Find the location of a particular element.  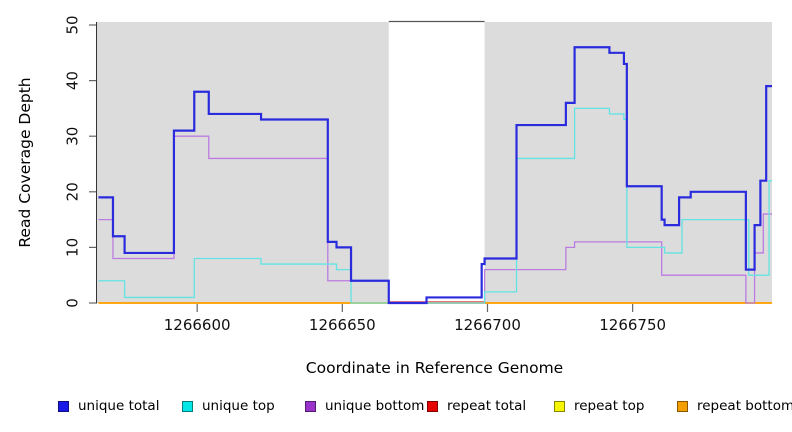

legend-label-unique-total: unique total is located at coordinates (119, 406).